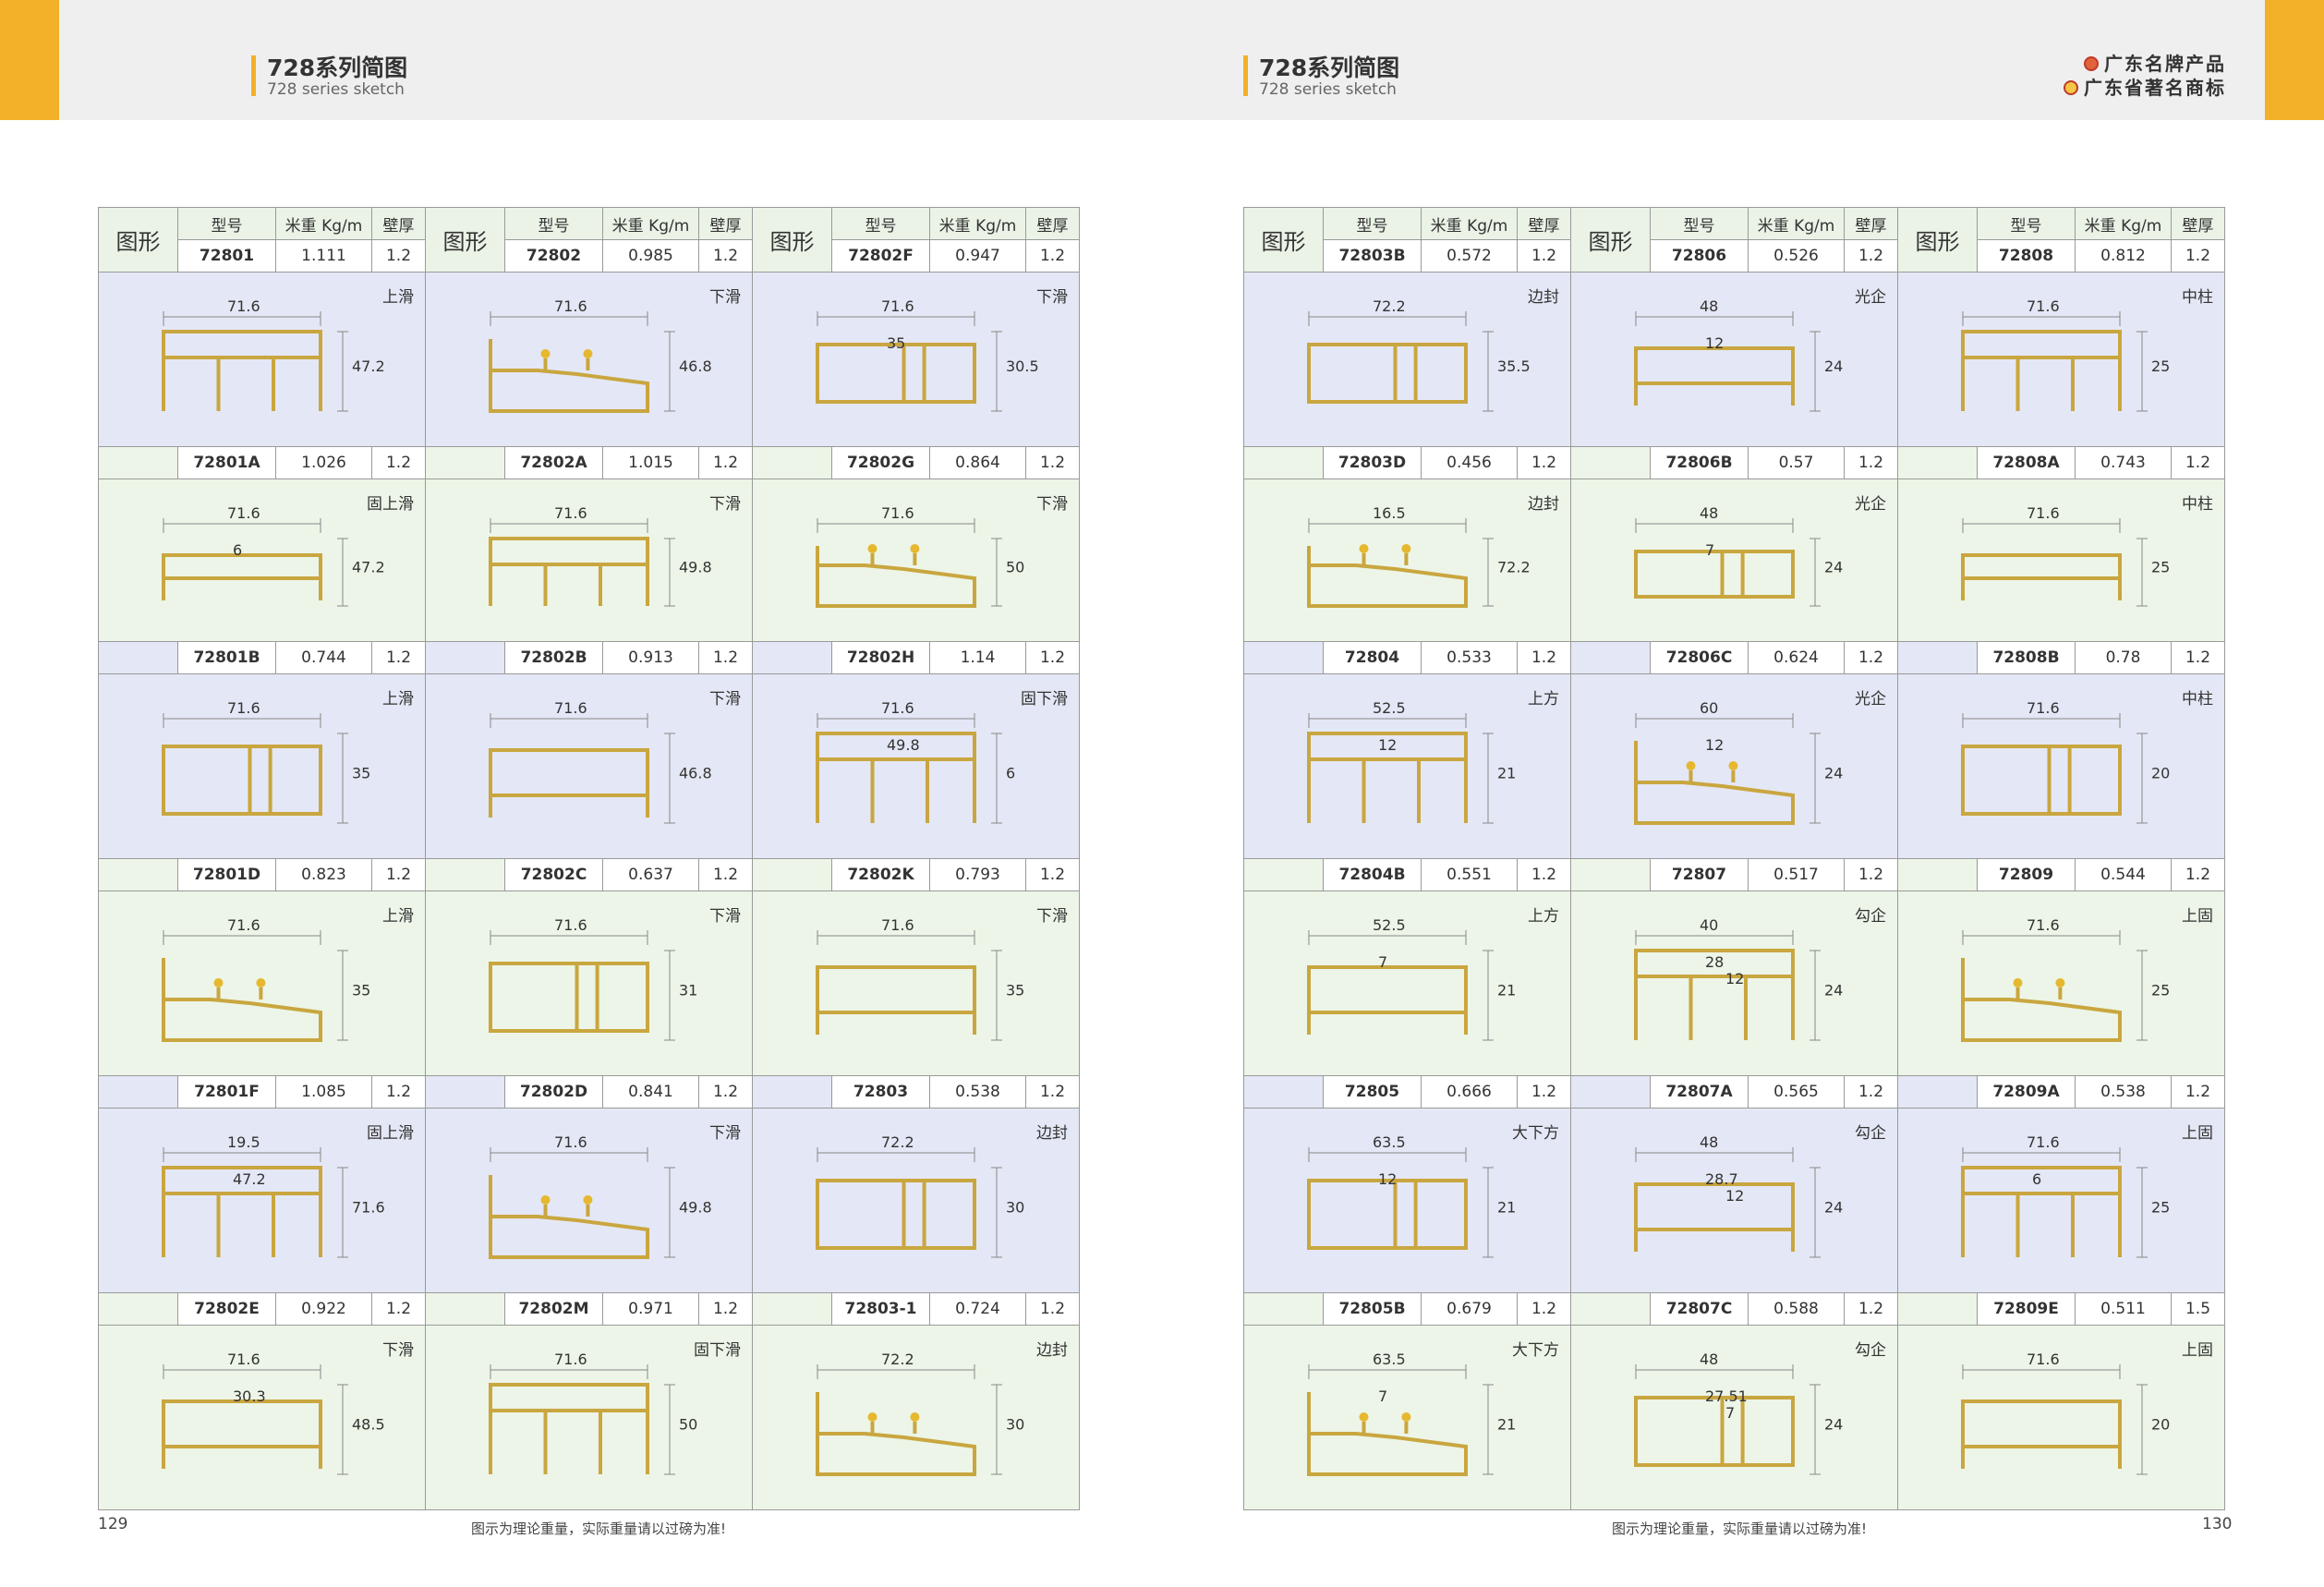 This screenshot has height=1587, width=2324. What do you see at coordinates (2026, 875) in the screenshot?
I see `model-code: 72809` at bounding box center [2026, 875].